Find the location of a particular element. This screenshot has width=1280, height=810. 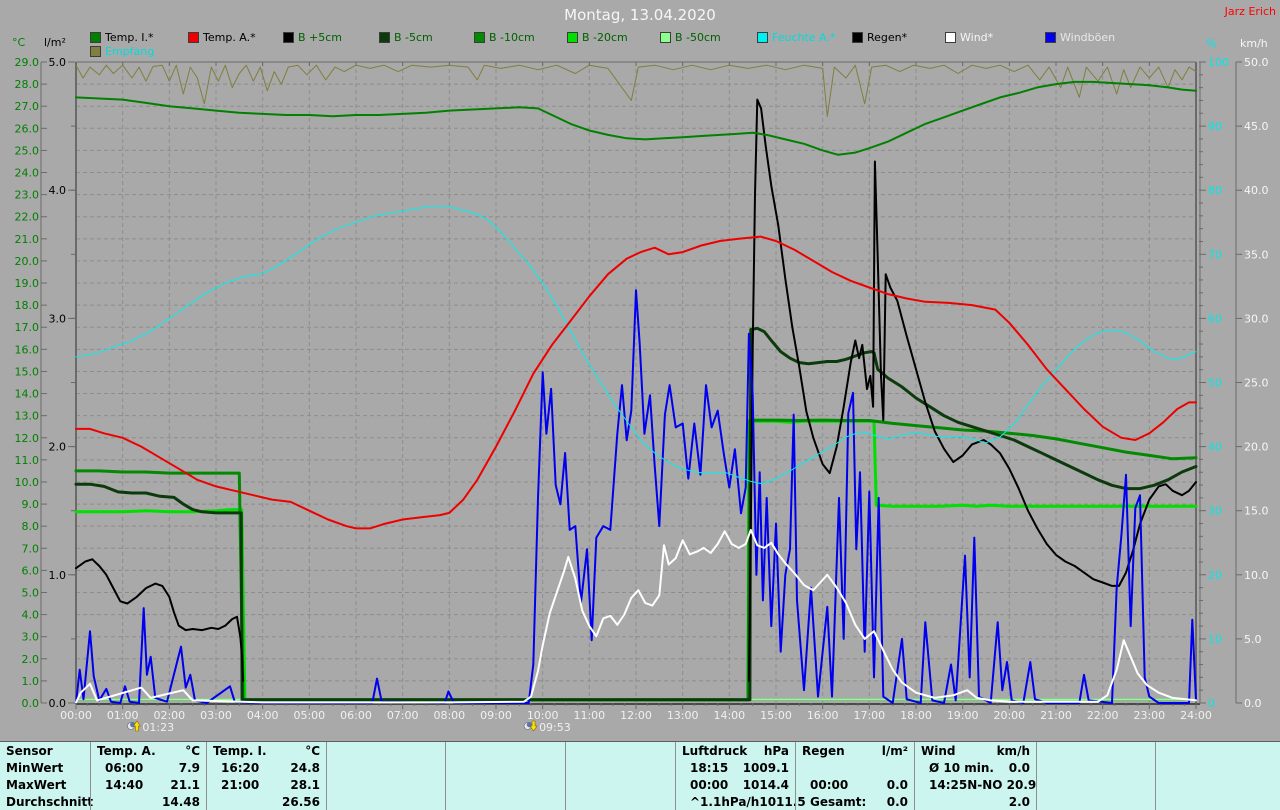

svg-text: 40.0 is located at coordinates (1256, 190).